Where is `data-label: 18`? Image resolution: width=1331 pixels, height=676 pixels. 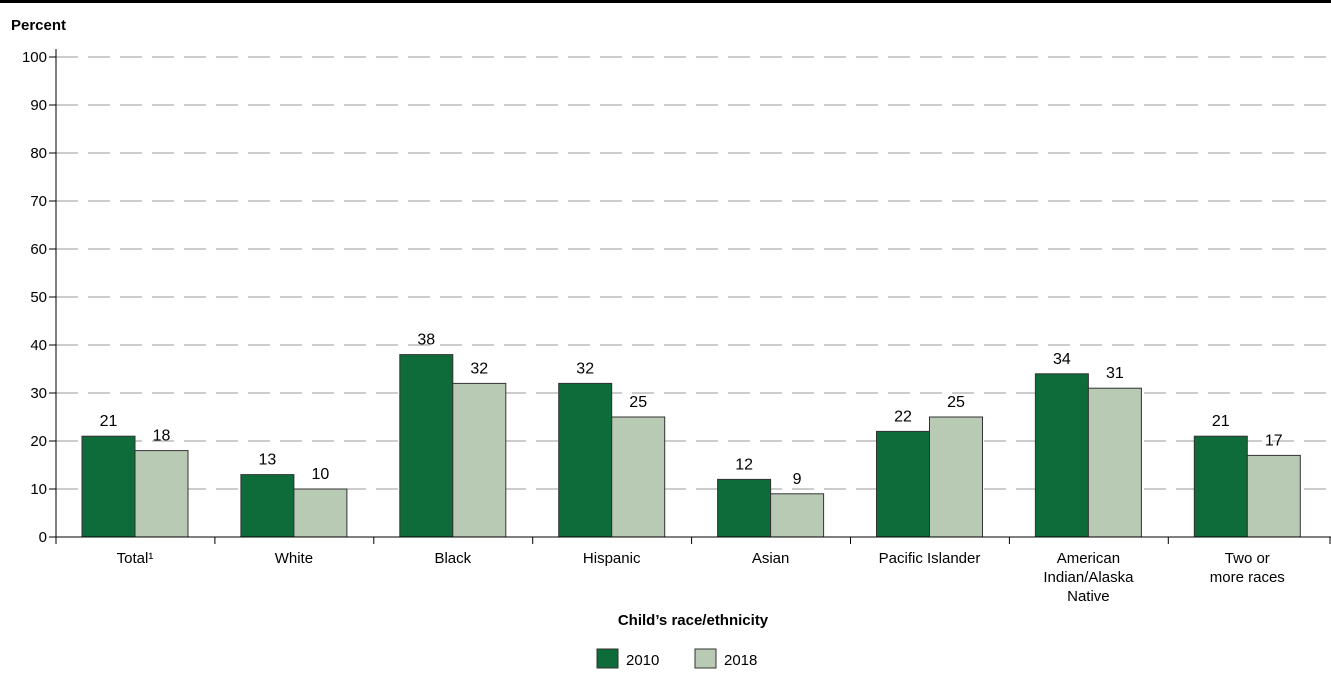
data-label: 18 is located at coordinates (162, 436).